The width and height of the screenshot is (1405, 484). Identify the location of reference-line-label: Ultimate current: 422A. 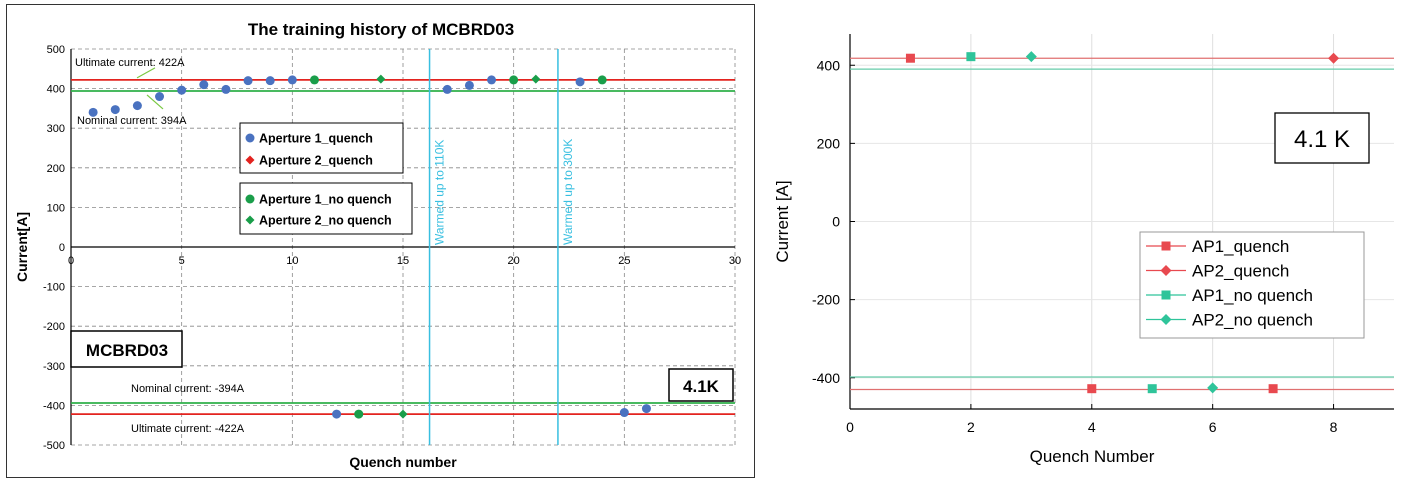
(130, 63).